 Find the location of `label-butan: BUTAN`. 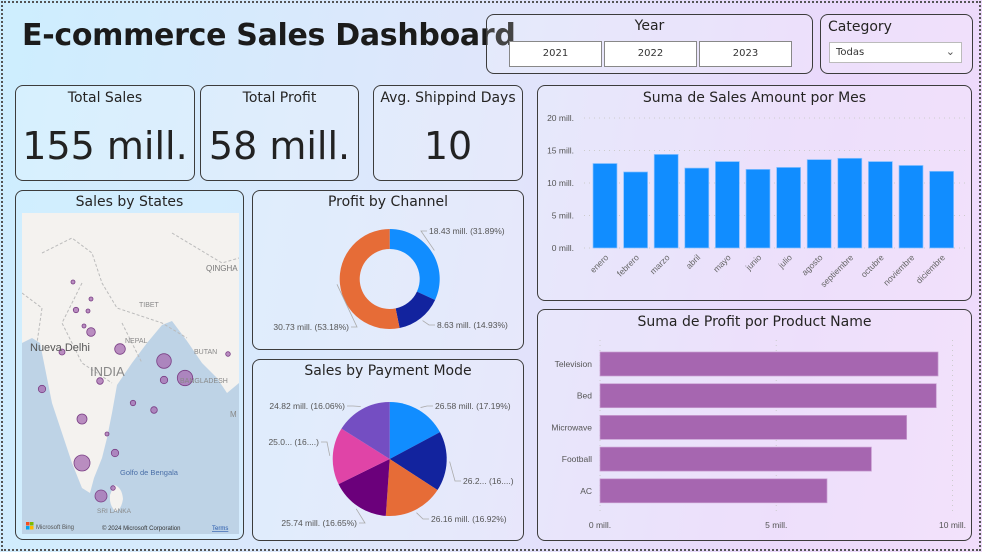

label-butan: BUTAN is located at coordinates (205, 352).